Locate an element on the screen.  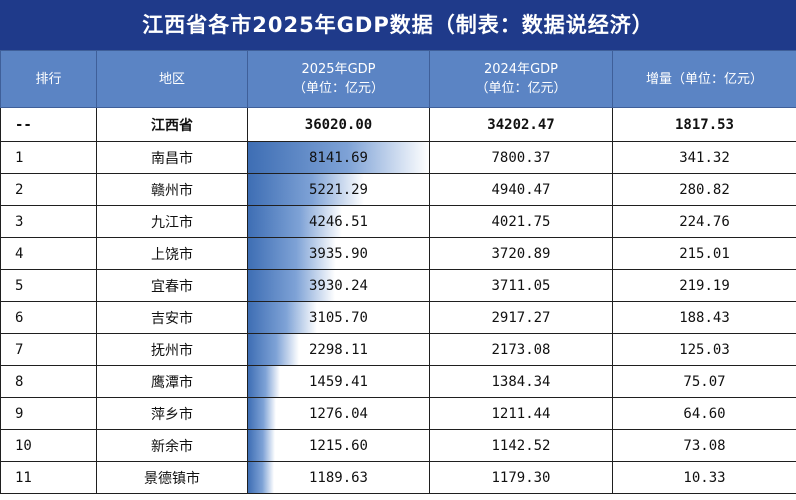
row-region: 萍乡市 is located at coordinates (172, 413).